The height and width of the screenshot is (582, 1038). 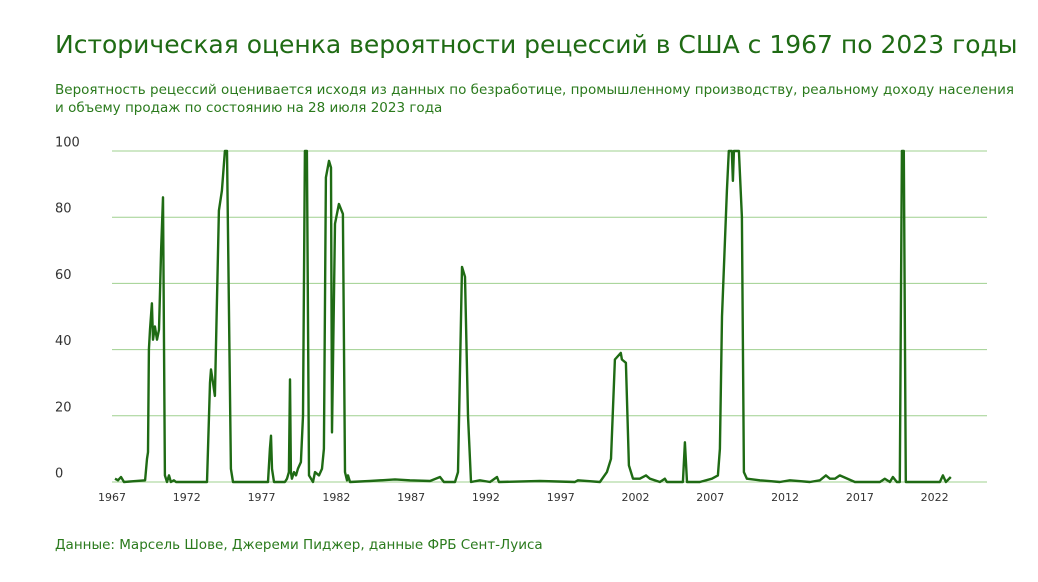 I want to click on x-tick-label: 2017, so click(x=860, y=497).